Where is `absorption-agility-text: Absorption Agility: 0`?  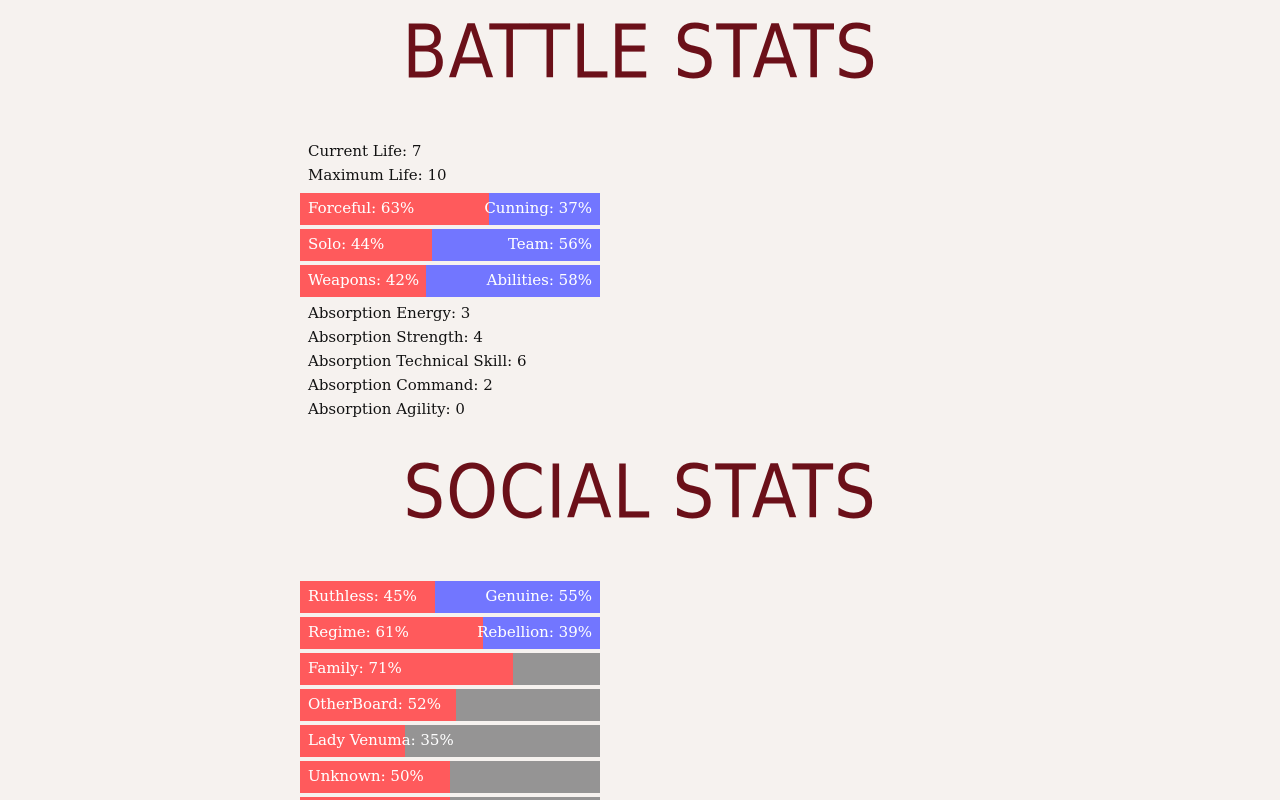 absorption-agility-text: Absorption Agility: 0 is located at coordinates (386, 409).